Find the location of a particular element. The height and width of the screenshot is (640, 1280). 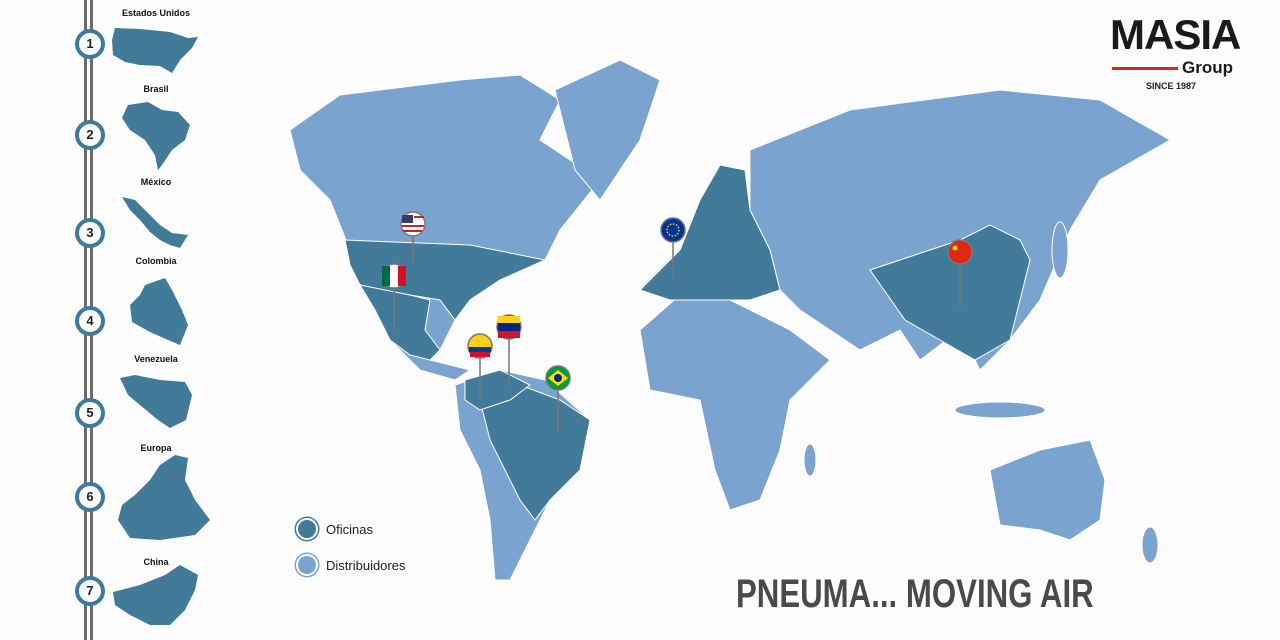

country-label: México is located at coordinates (156, 182).